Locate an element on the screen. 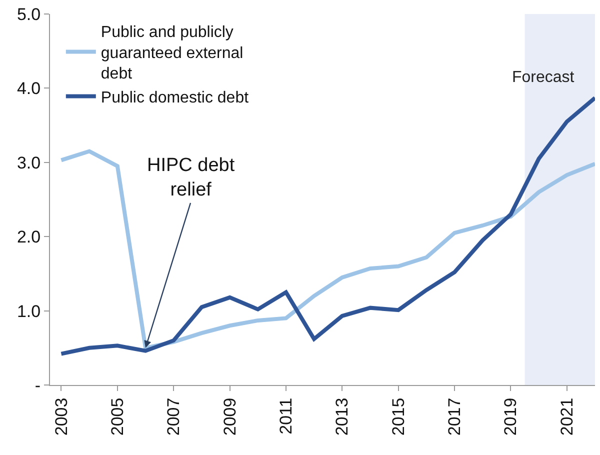 This screenshot has height=455, width=600. y-tick-label: 2.0 is located at coordinates (28, 237).